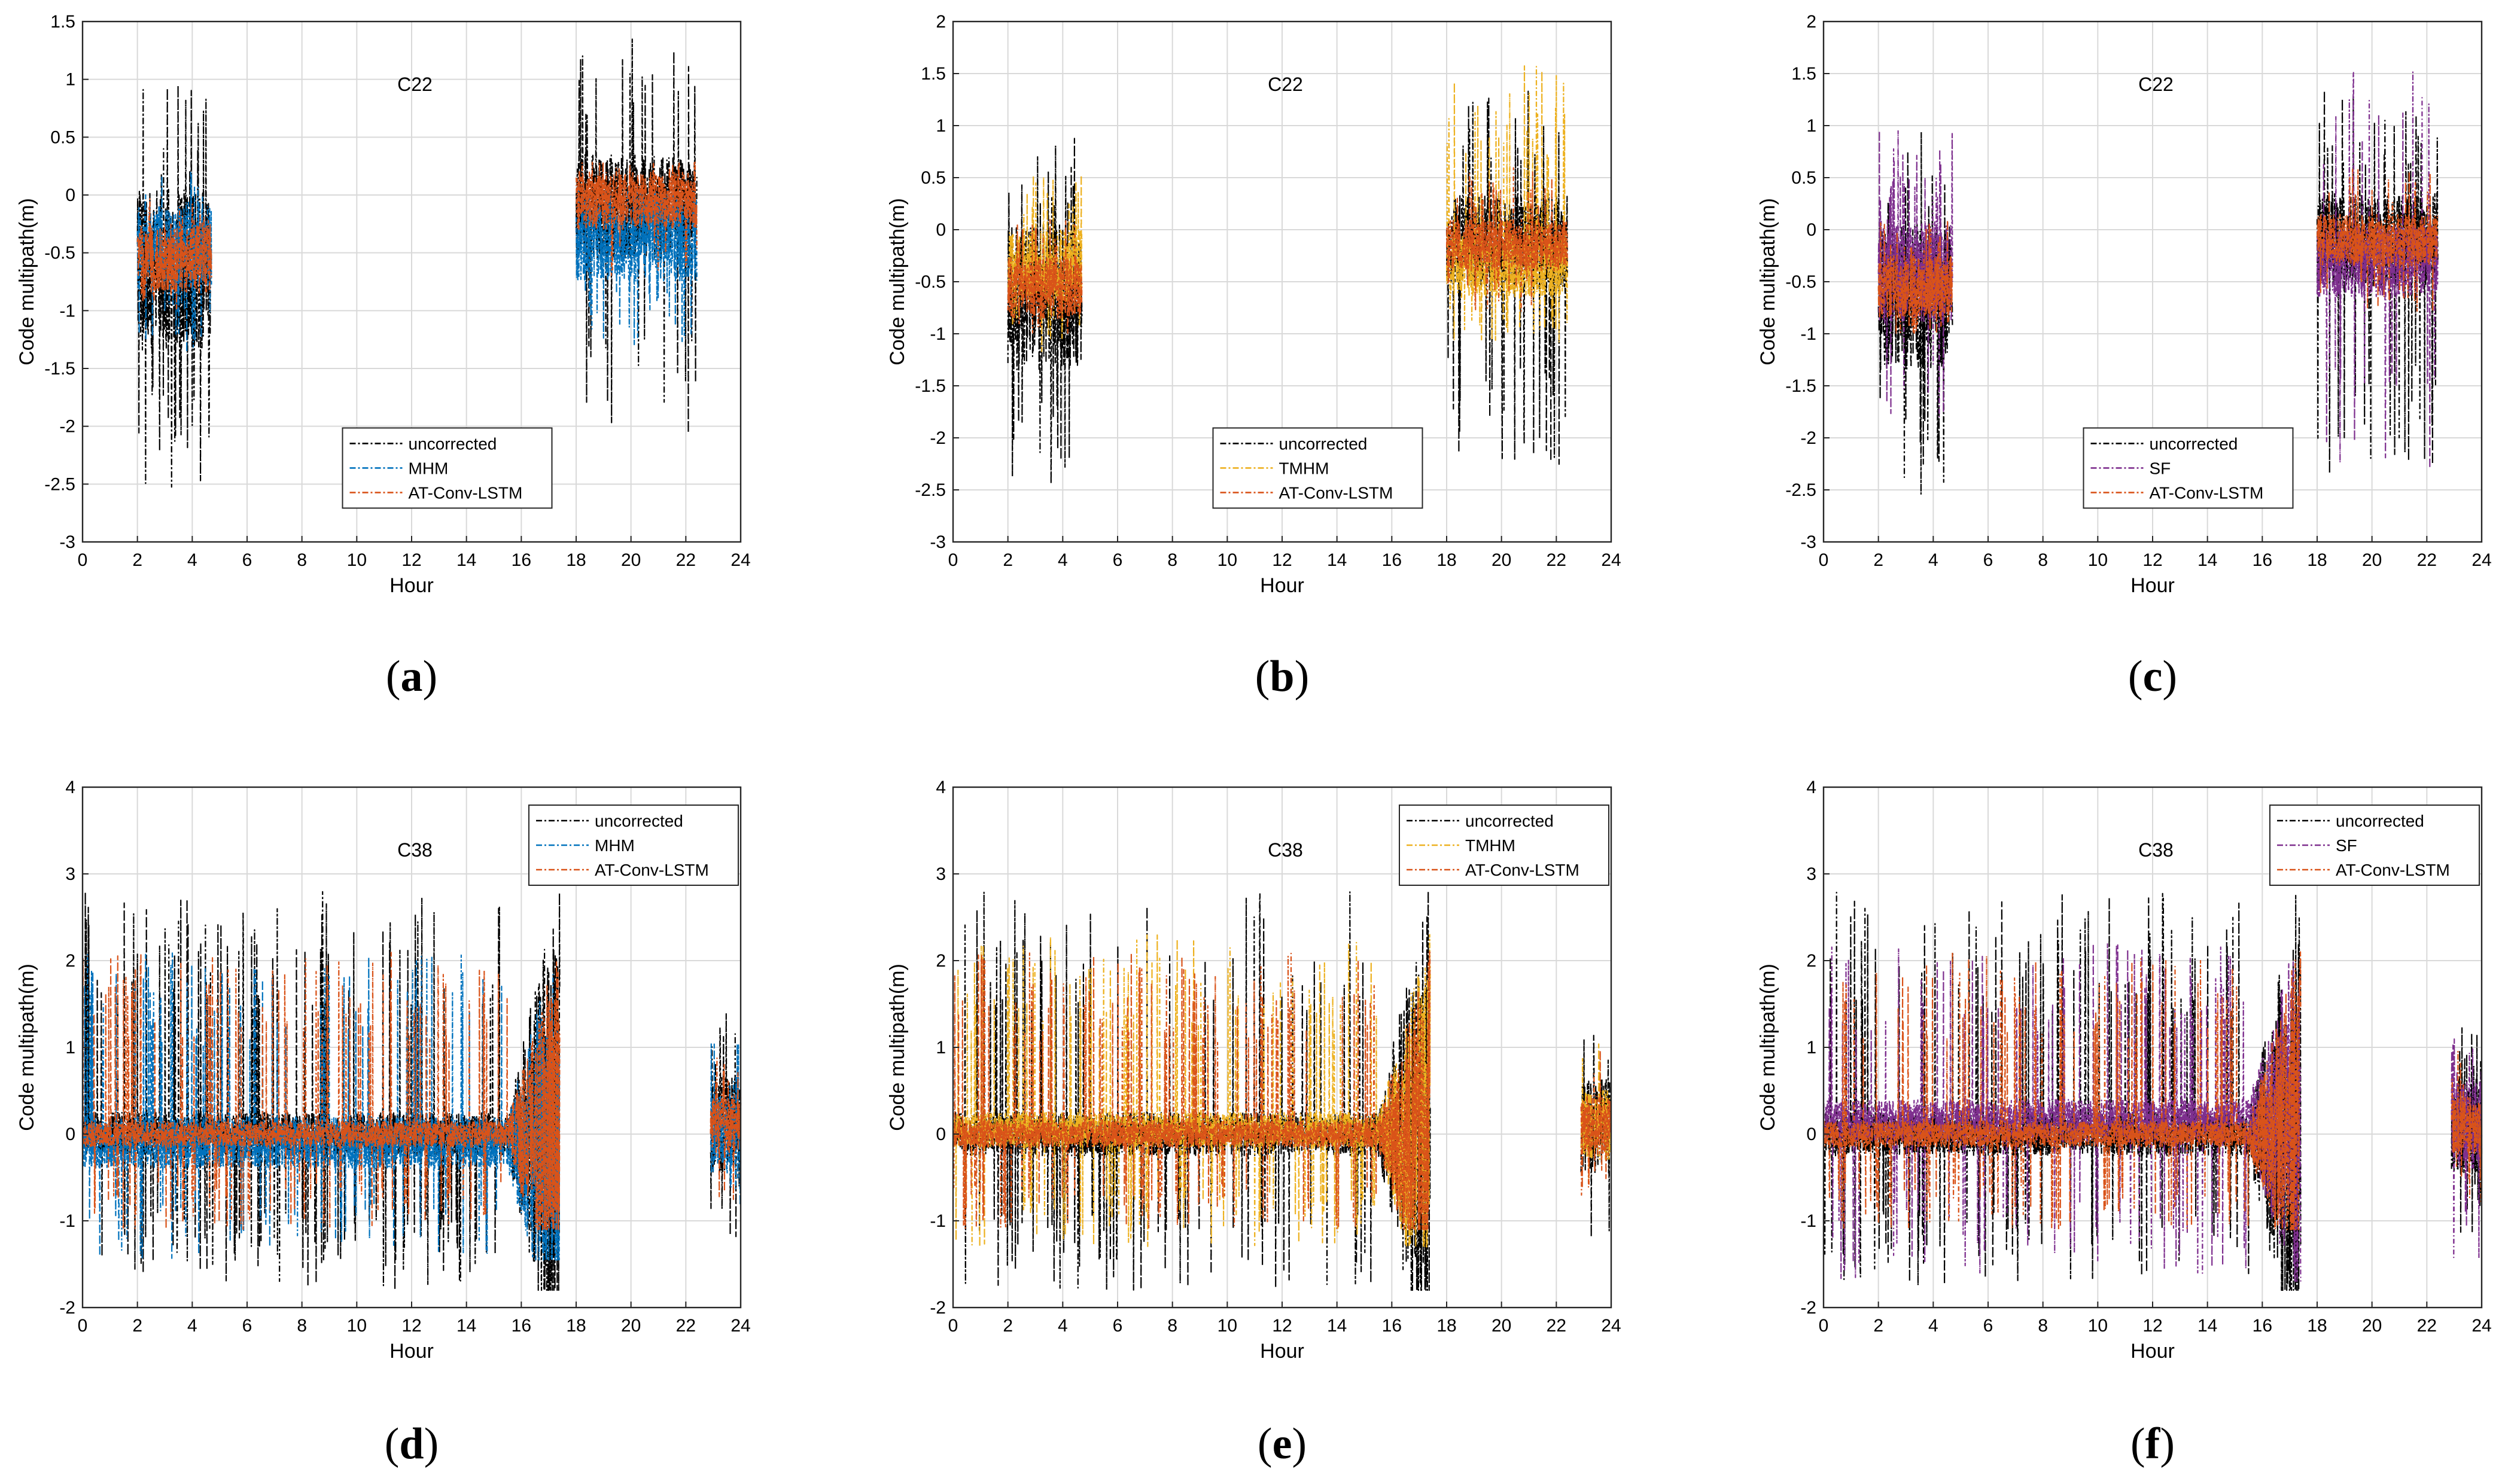  What do you see at coordinates (1811, 787) in the screenshot?
I see `y-tick-label: 4` at bounding box center [1811, 787].